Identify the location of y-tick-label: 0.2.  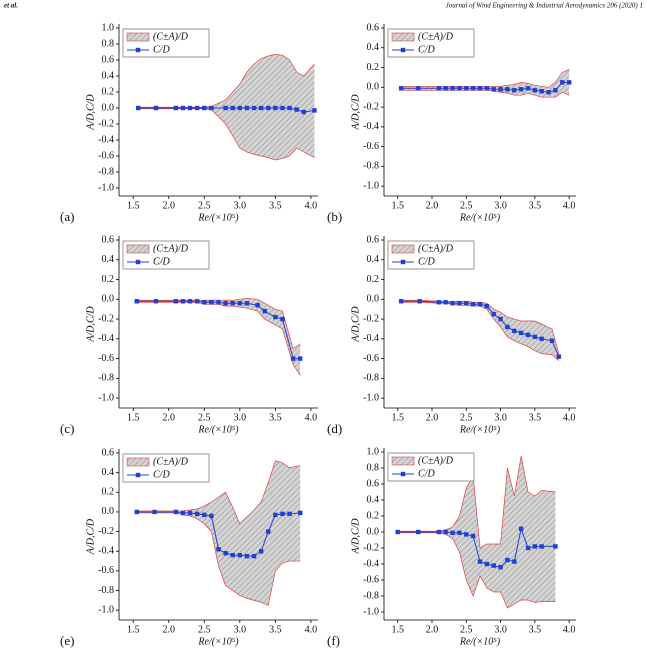
(373, 67).